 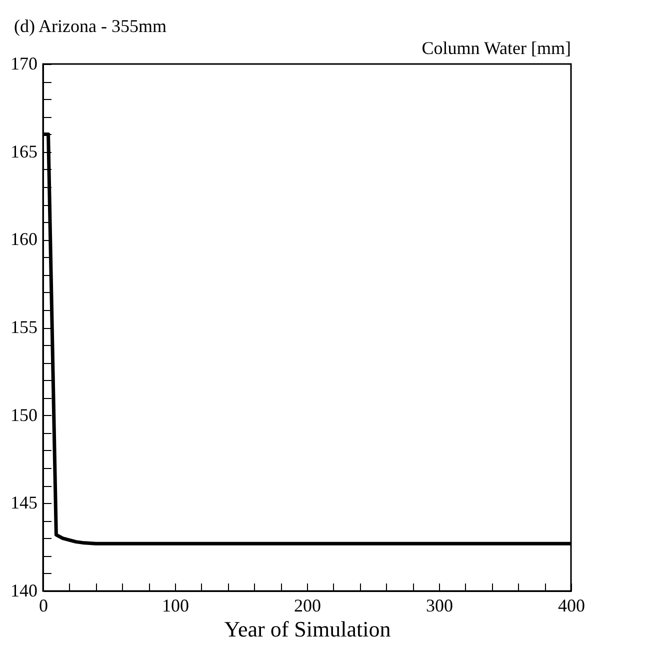 I want to click on y-tick-label: 170, so click(x=24, y=64).